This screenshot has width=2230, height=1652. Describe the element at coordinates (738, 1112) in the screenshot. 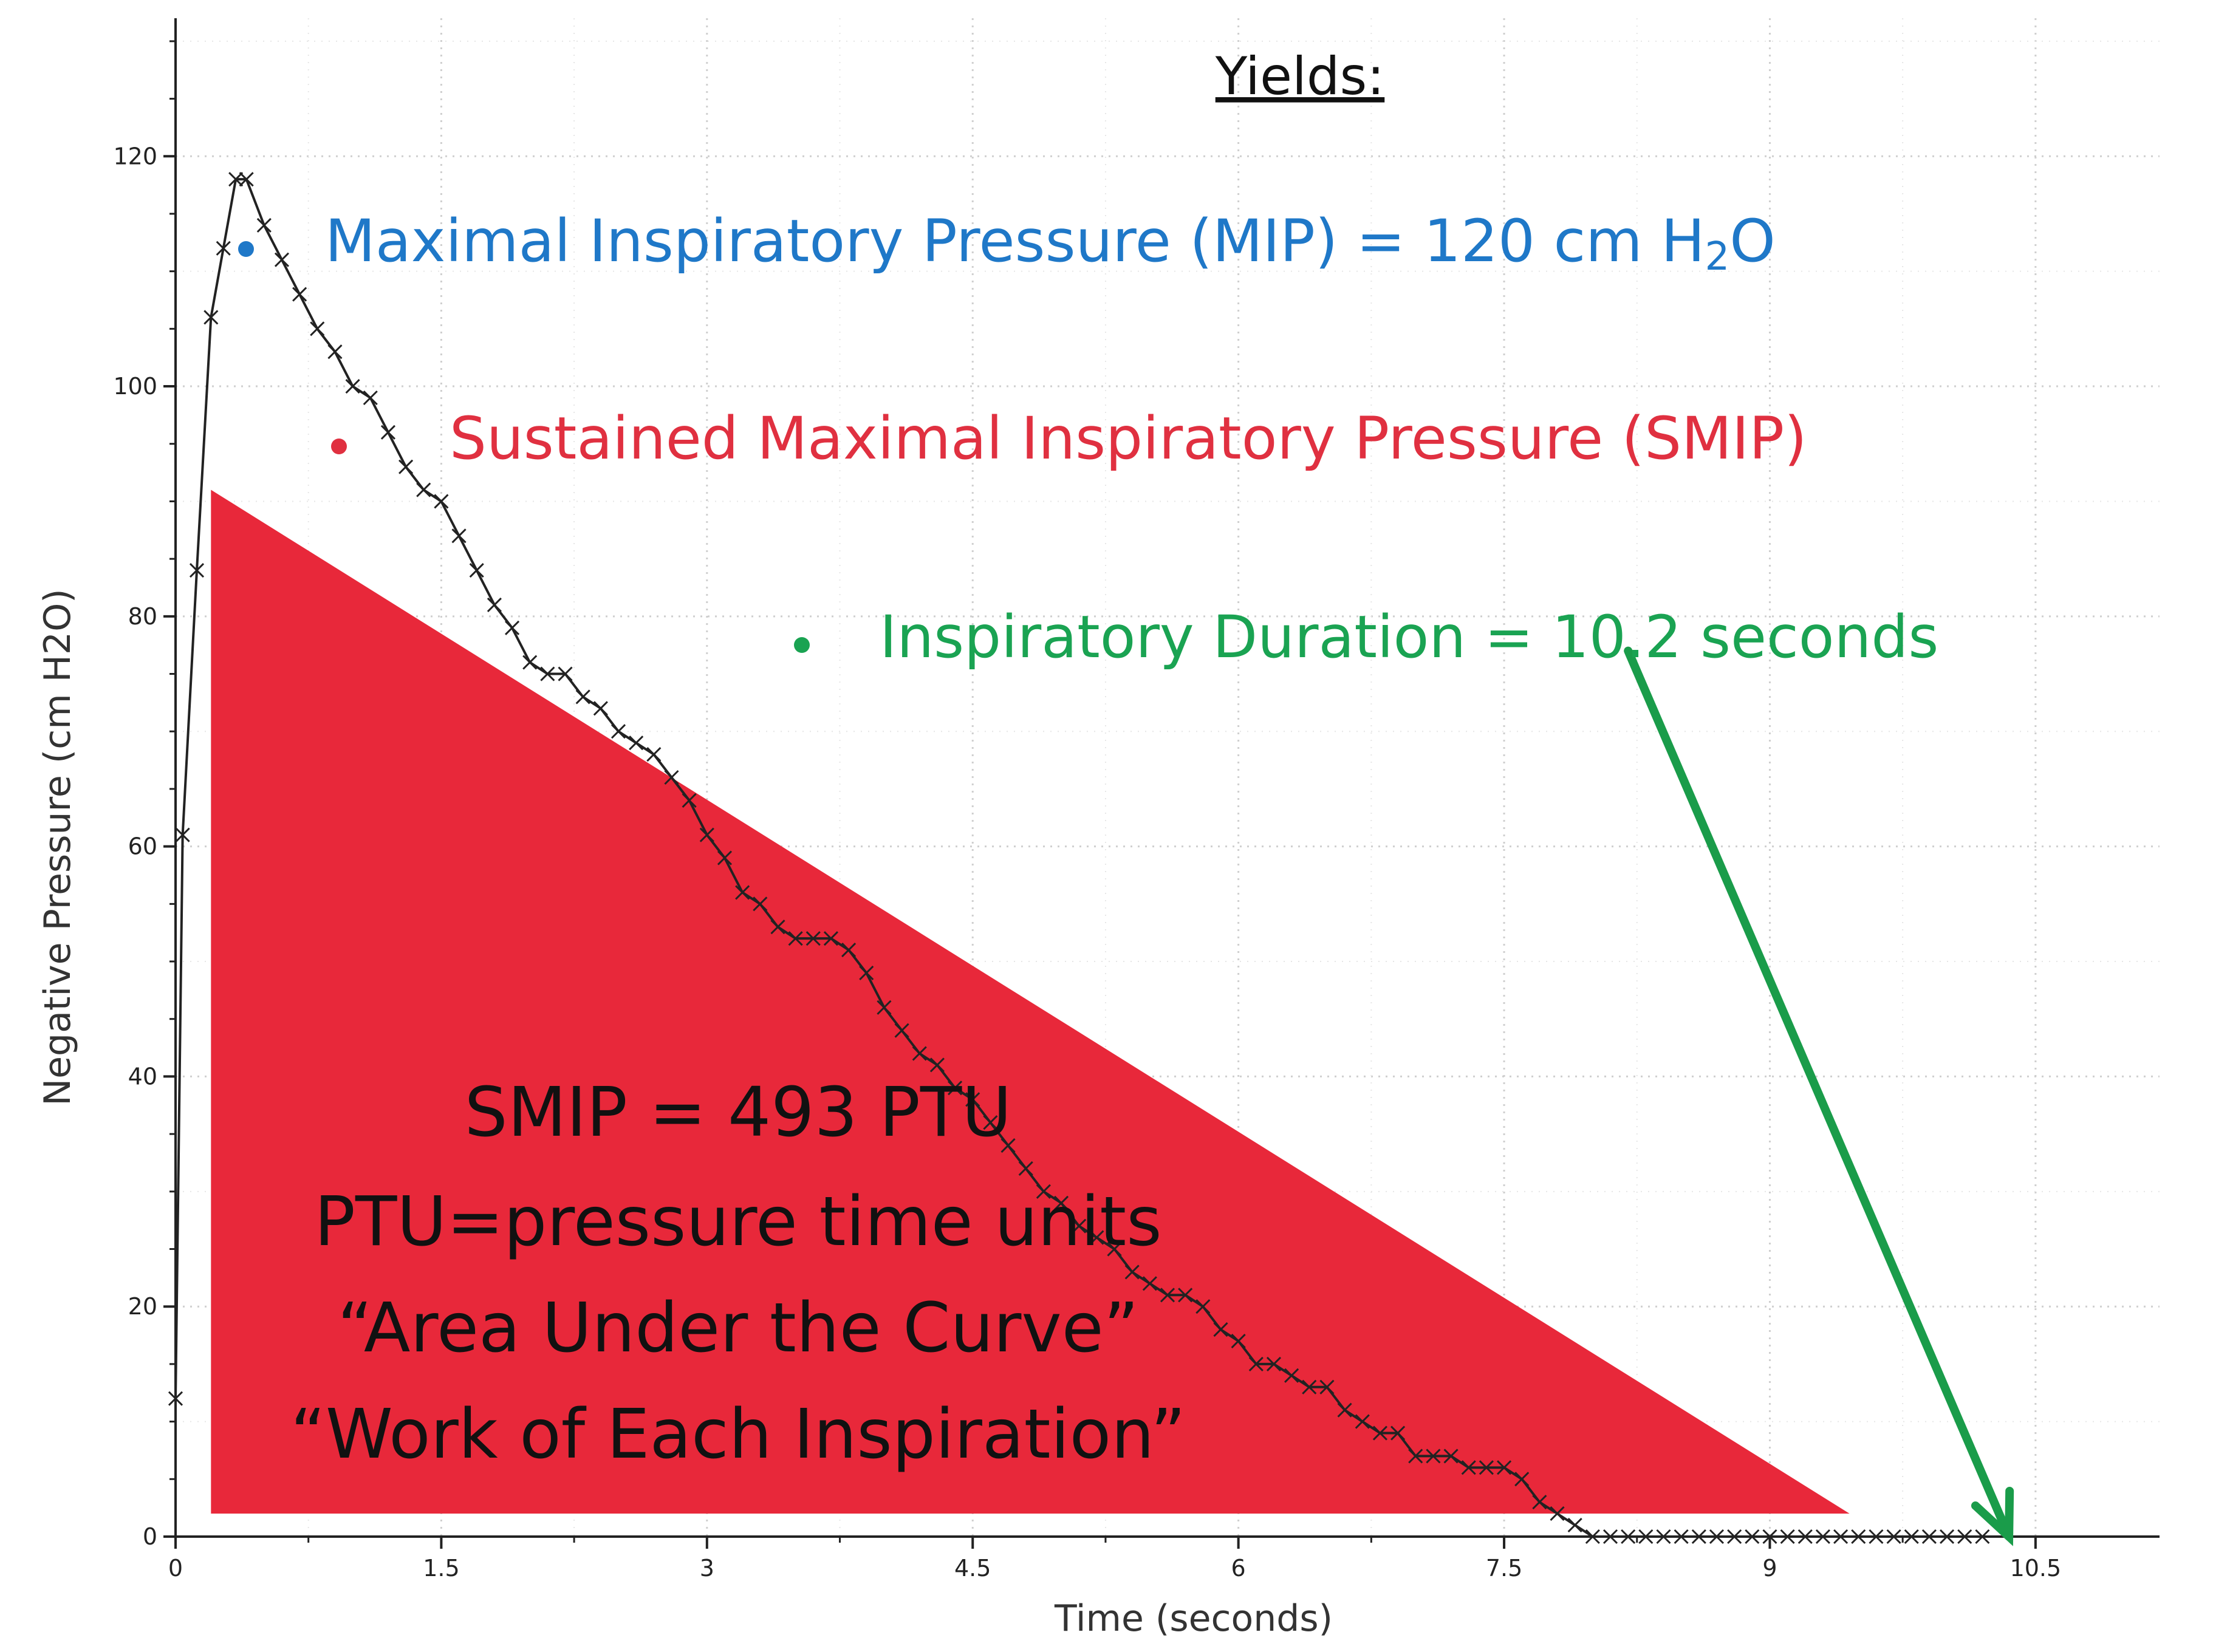

I see `smip-value-line: SMIP = 493 PTU` at that location.